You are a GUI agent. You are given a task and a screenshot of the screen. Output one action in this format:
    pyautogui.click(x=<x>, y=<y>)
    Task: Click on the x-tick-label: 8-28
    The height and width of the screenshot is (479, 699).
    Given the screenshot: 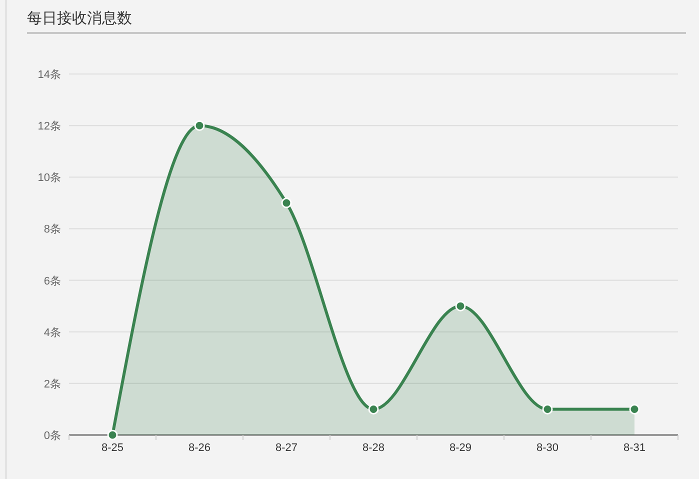 What is the action you would take?
    pyautogui.click(x=373, y=448)
    